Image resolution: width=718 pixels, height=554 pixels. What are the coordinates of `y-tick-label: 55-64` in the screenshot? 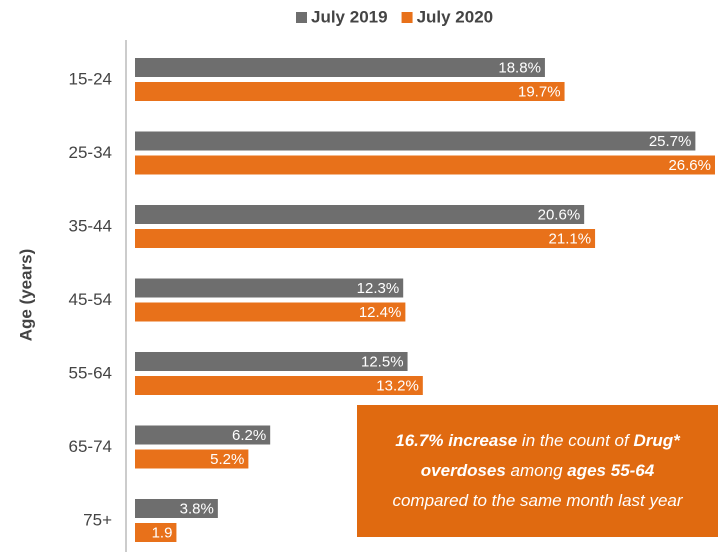 It's located at (90, 372).